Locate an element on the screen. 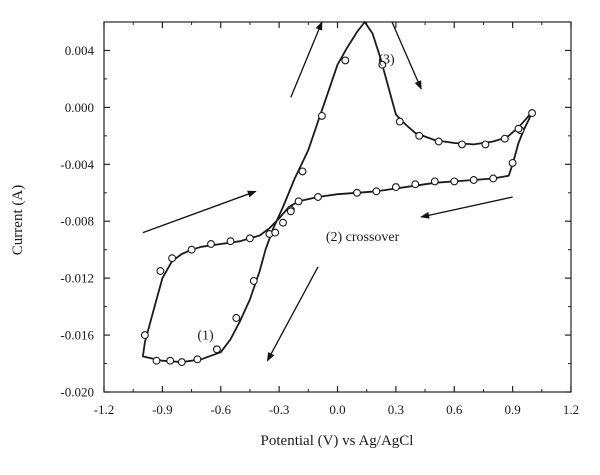 This screenshot has width=600, height=475. x-tick-label: 0.0 is located at coordinates (337, 409).